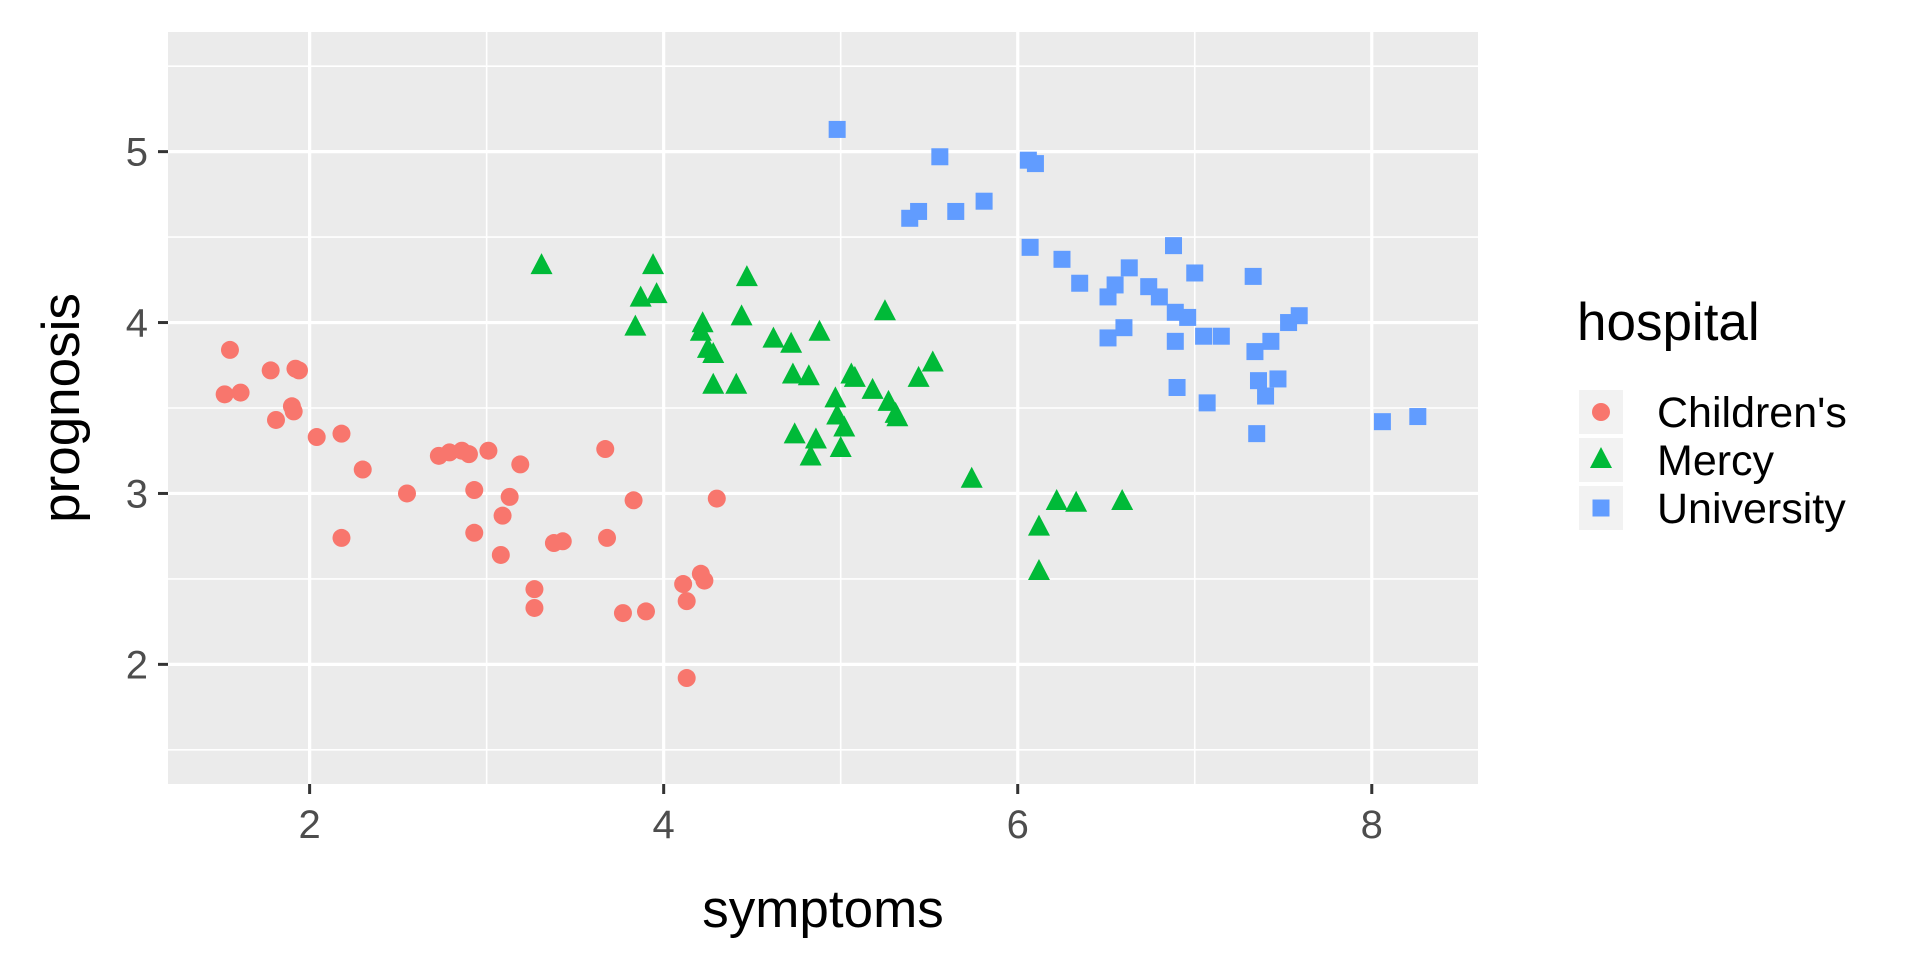 Image resolution: width=1920 pixels, height=960 pixels. Describe the element at coordinates (1601, 508) in the screenshot. I see `legend-key-square` at that location.